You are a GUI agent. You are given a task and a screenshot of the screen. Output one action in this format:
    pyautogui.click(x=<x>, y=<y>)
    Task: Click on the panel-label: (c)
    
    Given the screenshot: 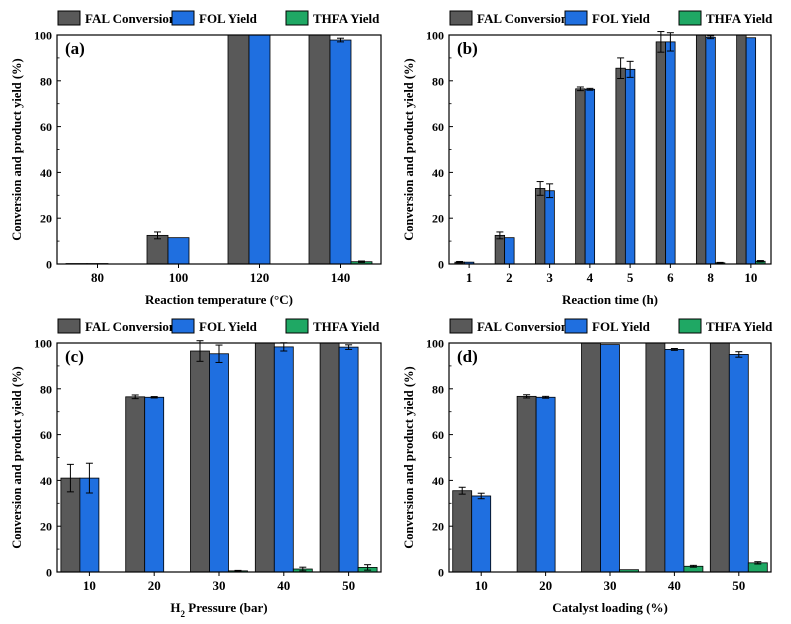 What is the action you would take?
    pyautogui.click(x=74, y=356)
    